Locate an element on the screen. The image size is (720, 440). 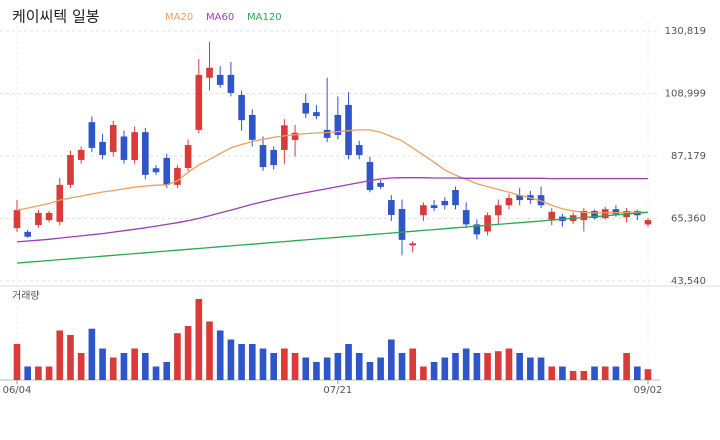
legend-entry: MA60 is located at coordinates (220, 17).